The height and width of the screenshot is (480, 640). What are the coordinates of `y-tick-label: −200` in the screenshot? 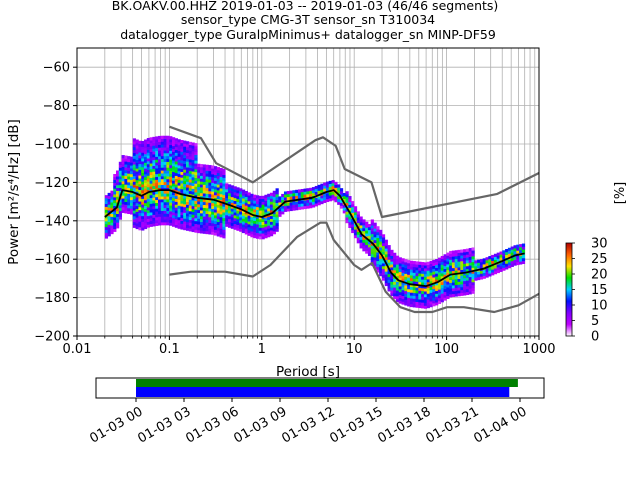 It's located at (52, 337).